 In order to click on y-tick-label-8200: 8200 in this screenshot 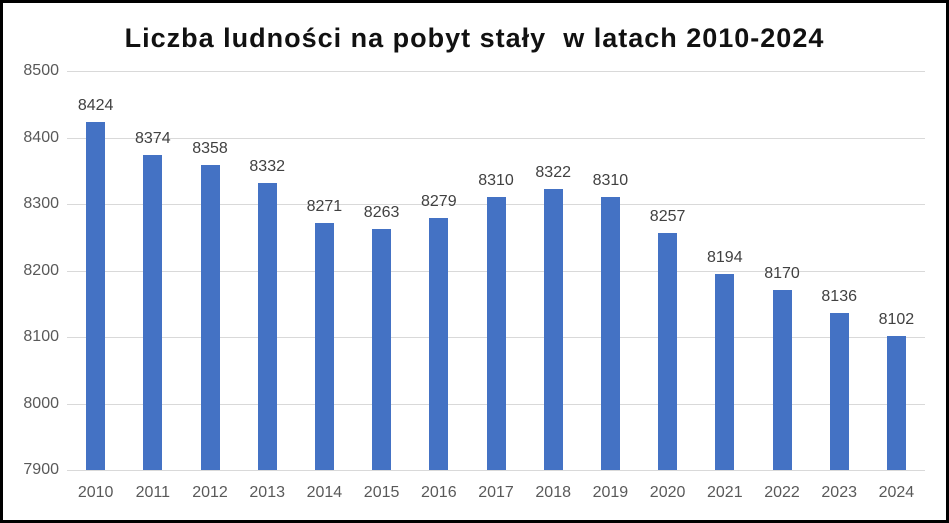, I will do `click(41, 270)`.